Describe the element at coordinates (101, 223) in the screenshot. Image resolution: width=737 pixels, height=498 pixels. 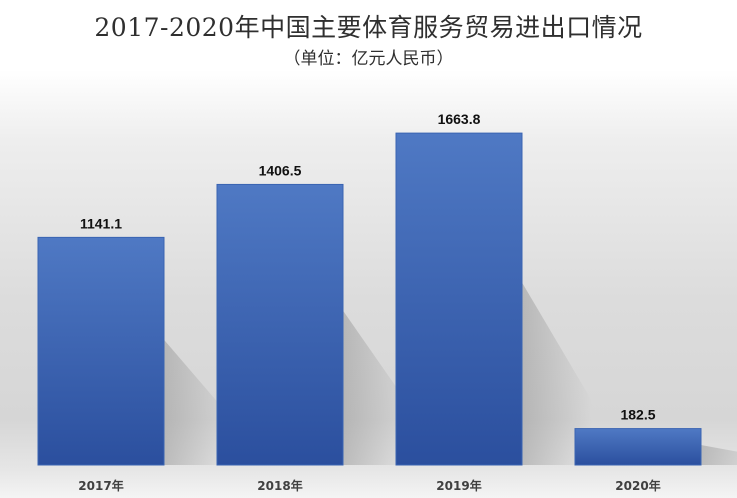
I see `data-label: 1141.1` at that location.